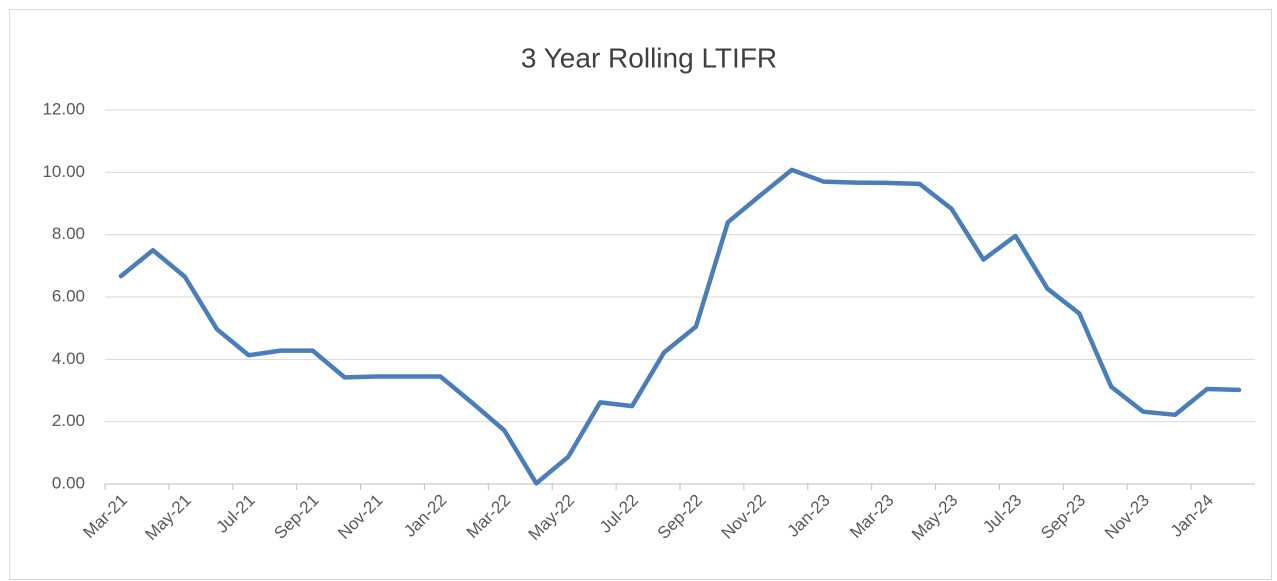  I want to click on y-tick-label: 8.00, so click(68, 233).